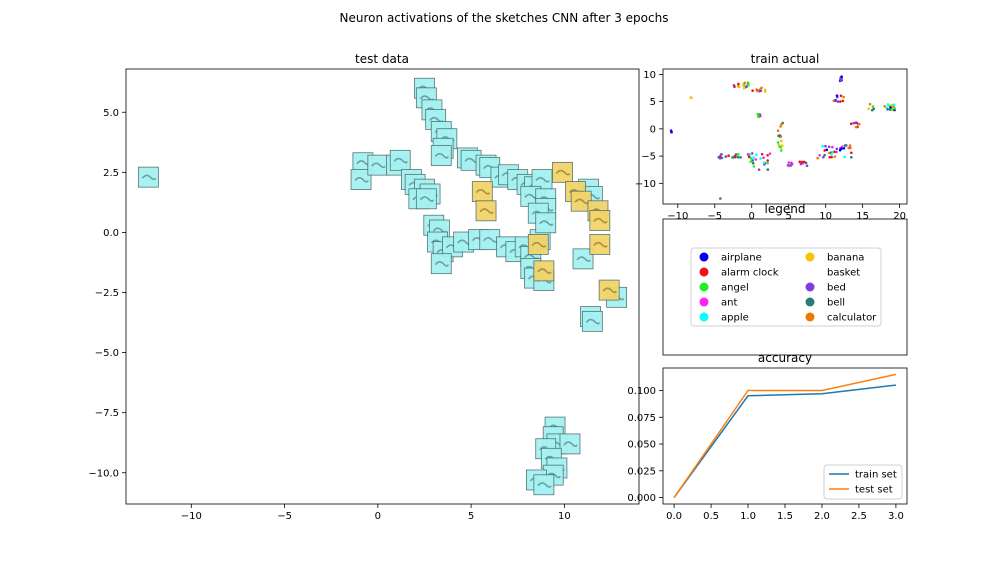  Describe the element at coordinates (107, 293) in the screenshot. I see `y-tick-label: −2.5` at that location.